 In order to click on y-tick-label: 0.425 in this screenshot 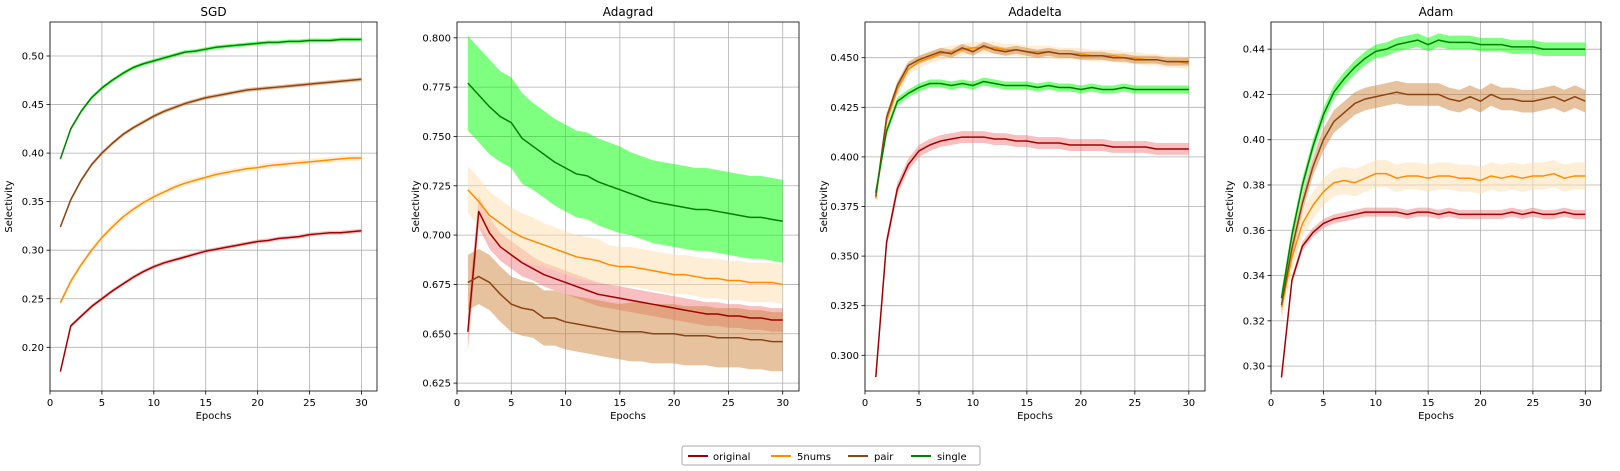, I will do `click(844, 108)`.